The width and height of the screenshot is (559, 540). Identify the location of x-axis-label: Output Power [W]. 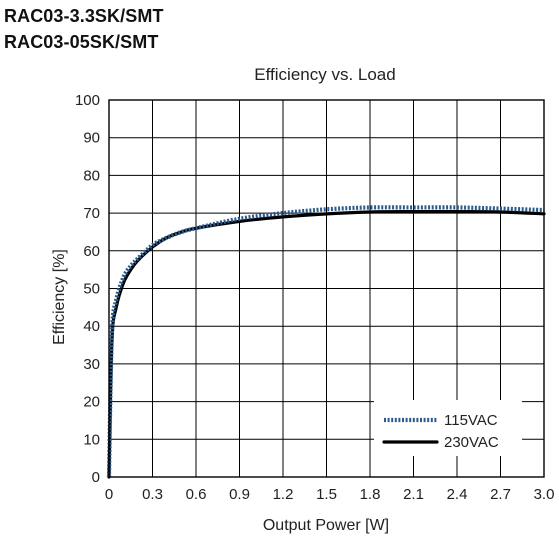
(326, 525).